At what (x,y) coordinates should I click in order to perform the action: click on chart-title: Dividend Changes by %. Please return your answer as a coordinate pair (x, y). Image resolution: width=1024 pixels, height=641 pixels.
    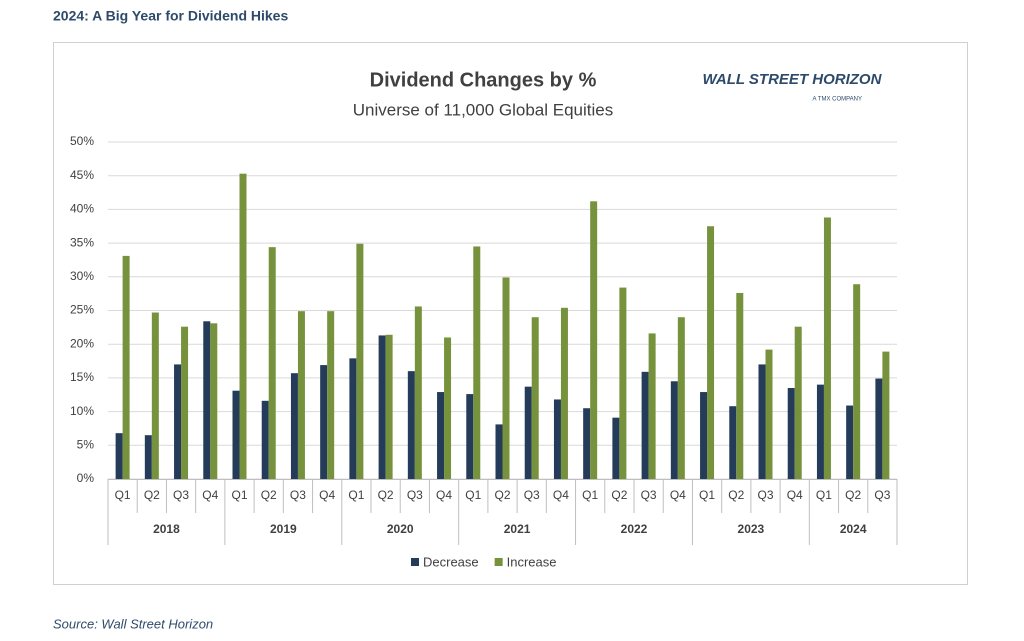
    Looking at the image, I should click on (483, 80).